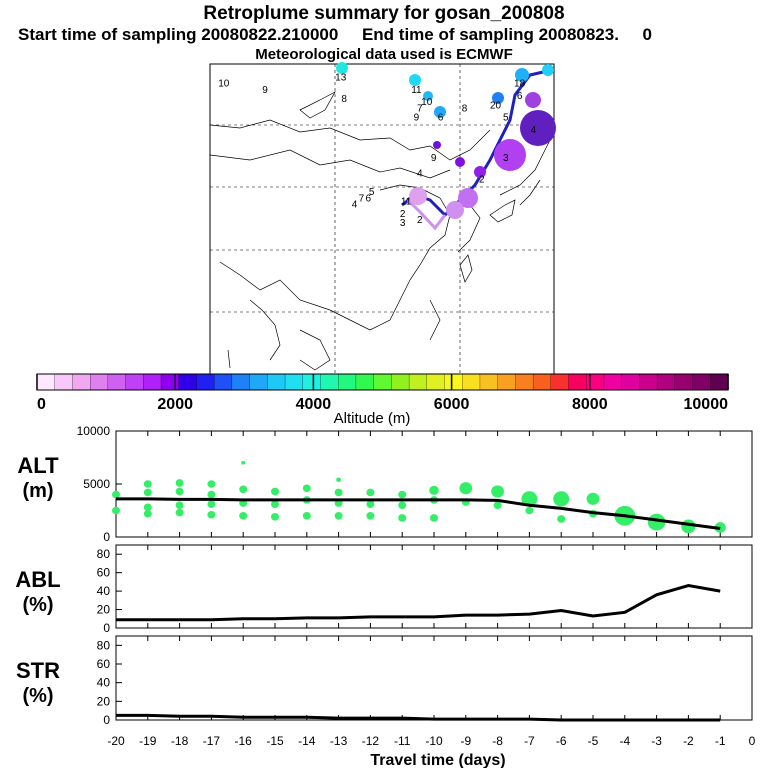 Image resolution: width=768 pixels, height=768 pixels. What do you see at coordinates (720, 741) in the screenshot?
I see `x-tick-label: -1` at bounding box center [720, 741].